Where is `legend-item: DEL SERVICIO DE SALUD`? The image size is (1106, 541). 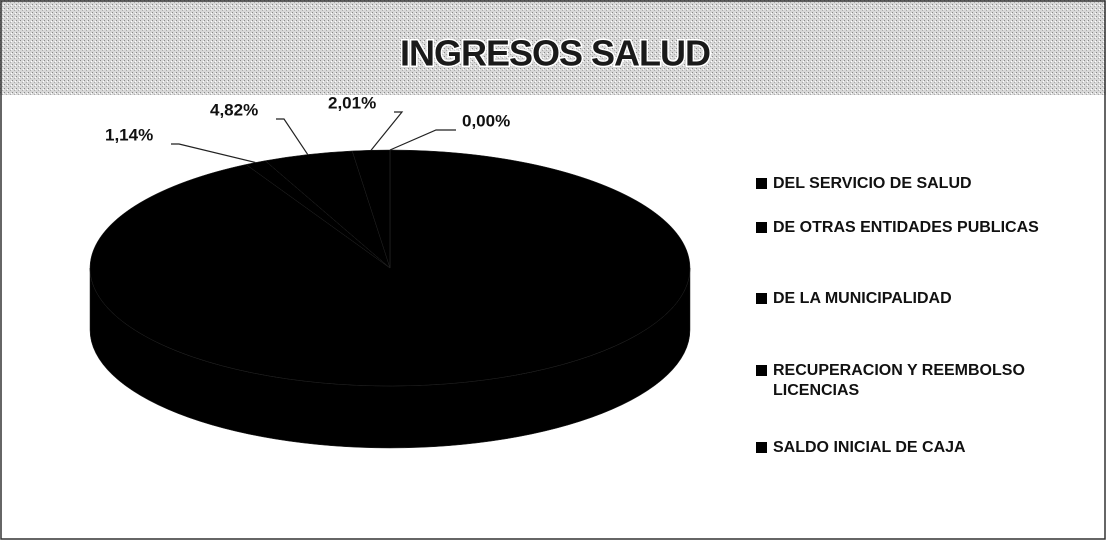 legend-item: DEL SERVICIO DE SALUD is located at coordinates (926, 184).